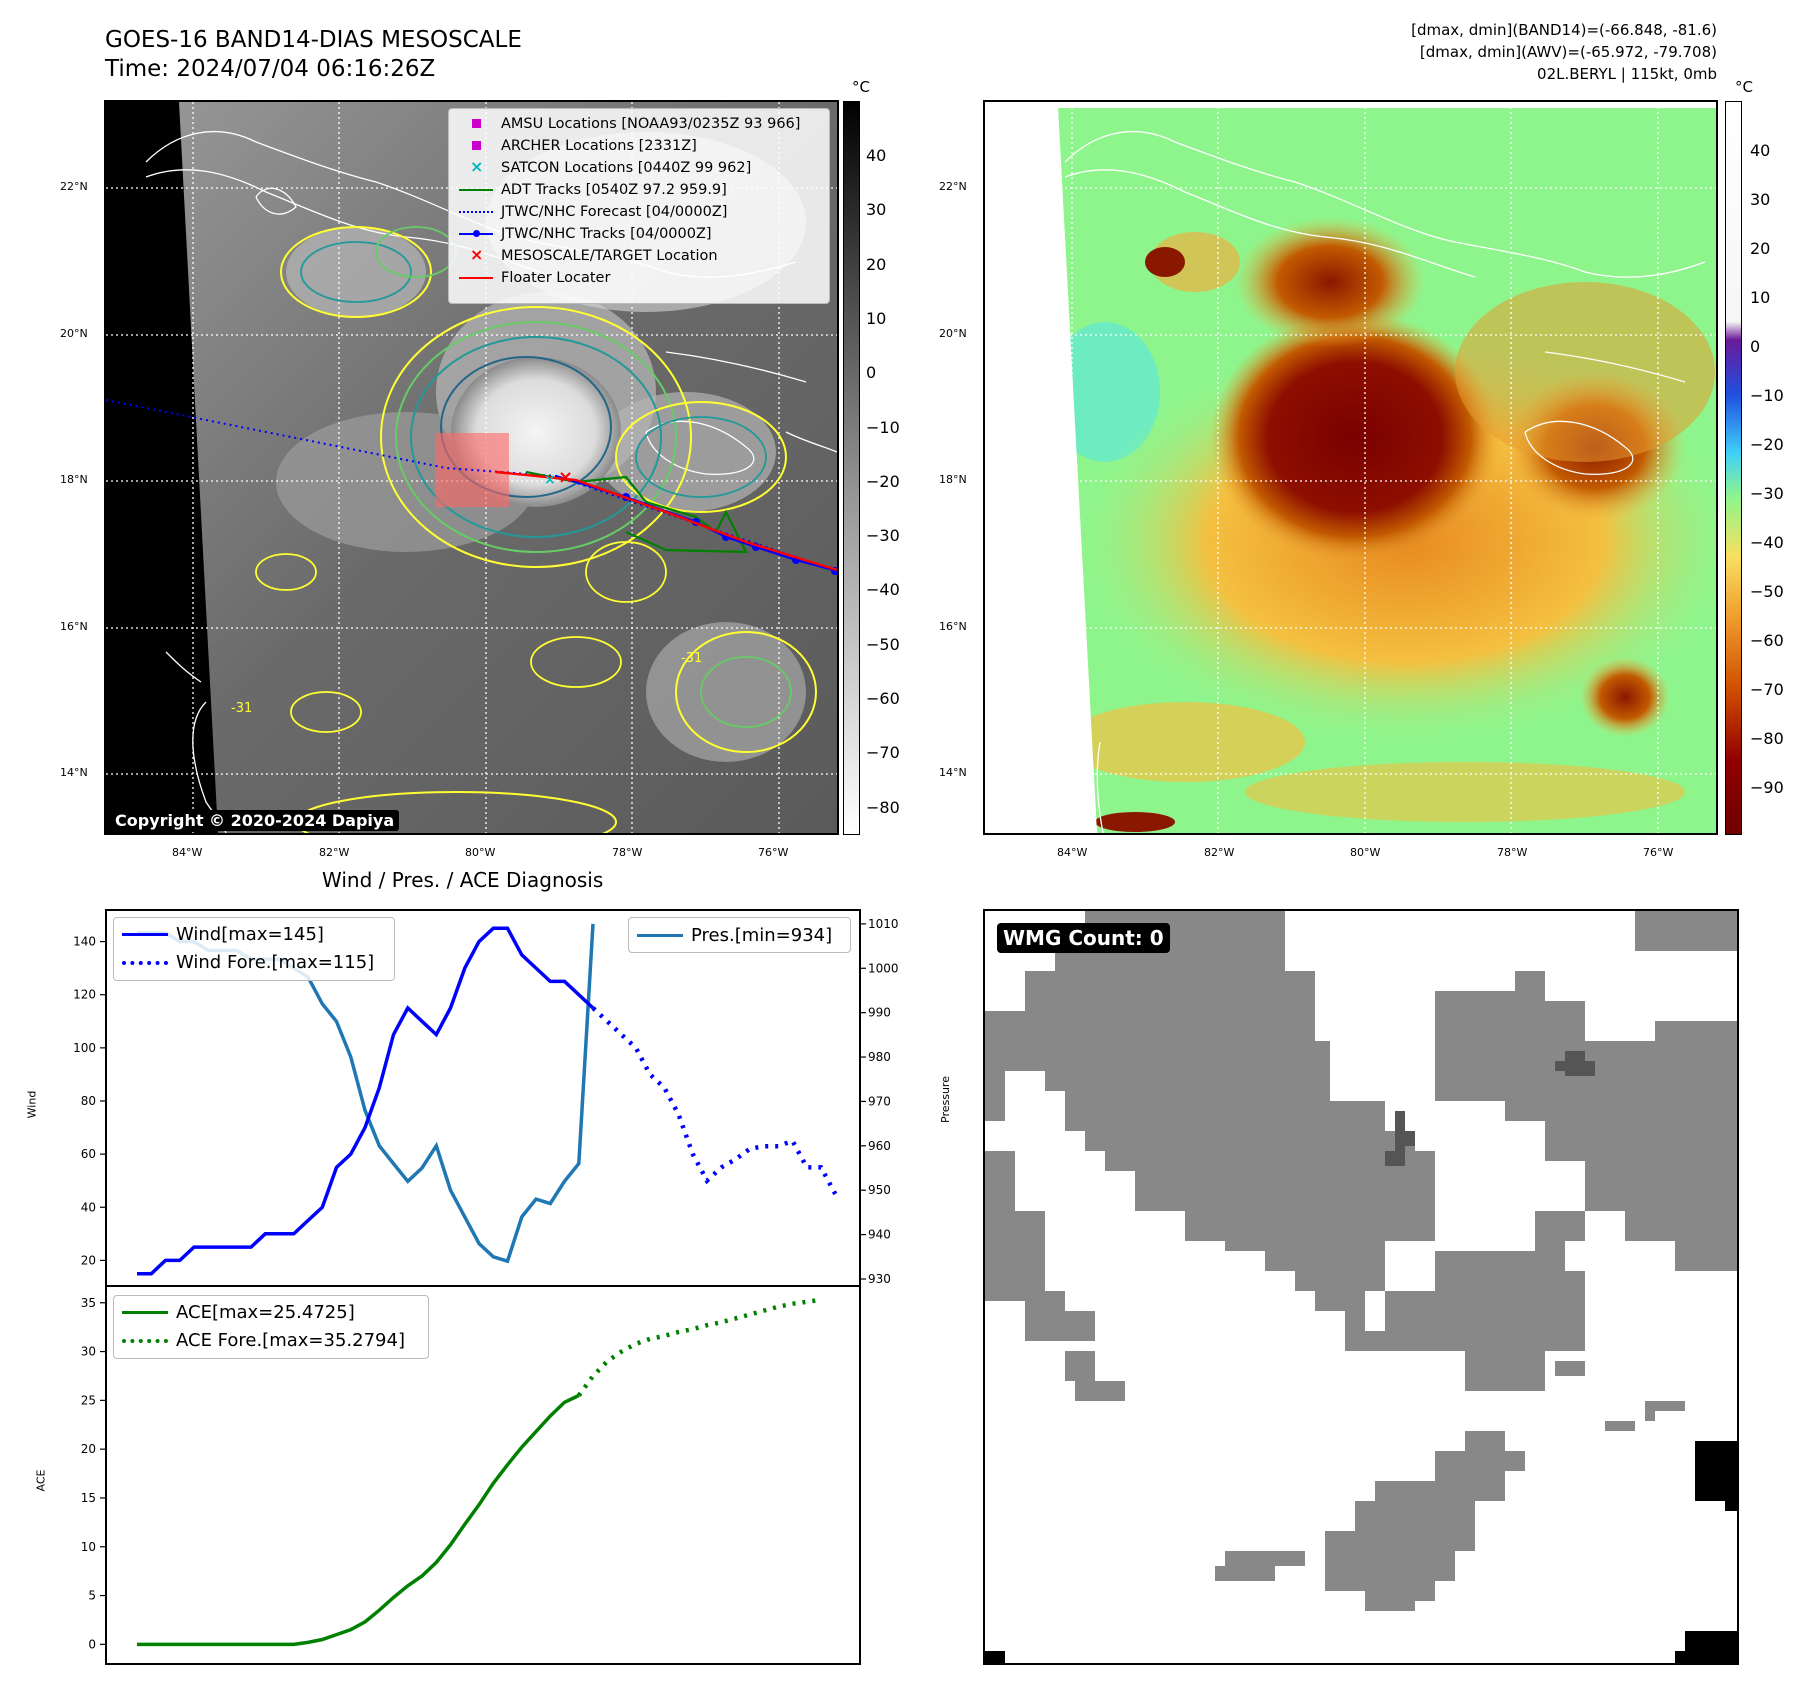  What do you see at coordinates (876, 318) in the screenshot?
I see `colorbar-tick: 10` at bounding box center [876, 318].